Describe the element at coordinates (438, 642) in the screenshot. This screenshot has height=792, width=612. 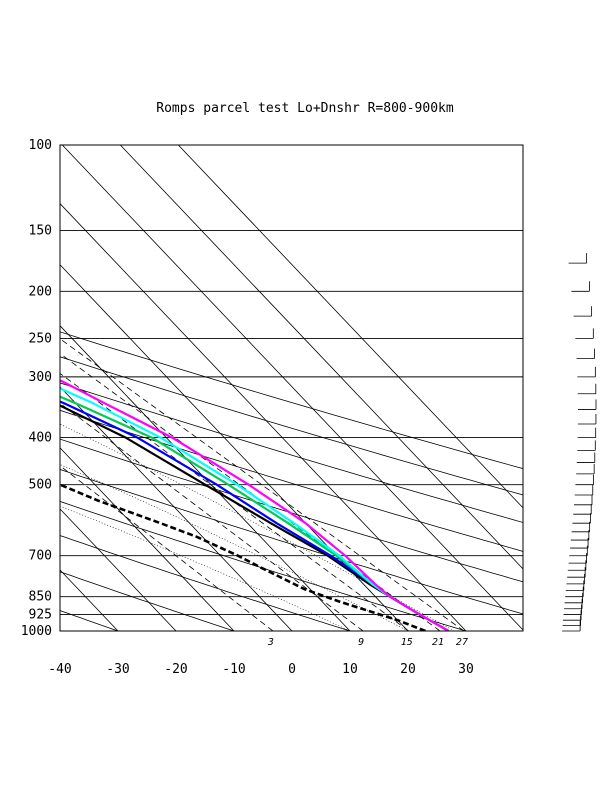
I see `mixing-ratio-label: 21` at that location.